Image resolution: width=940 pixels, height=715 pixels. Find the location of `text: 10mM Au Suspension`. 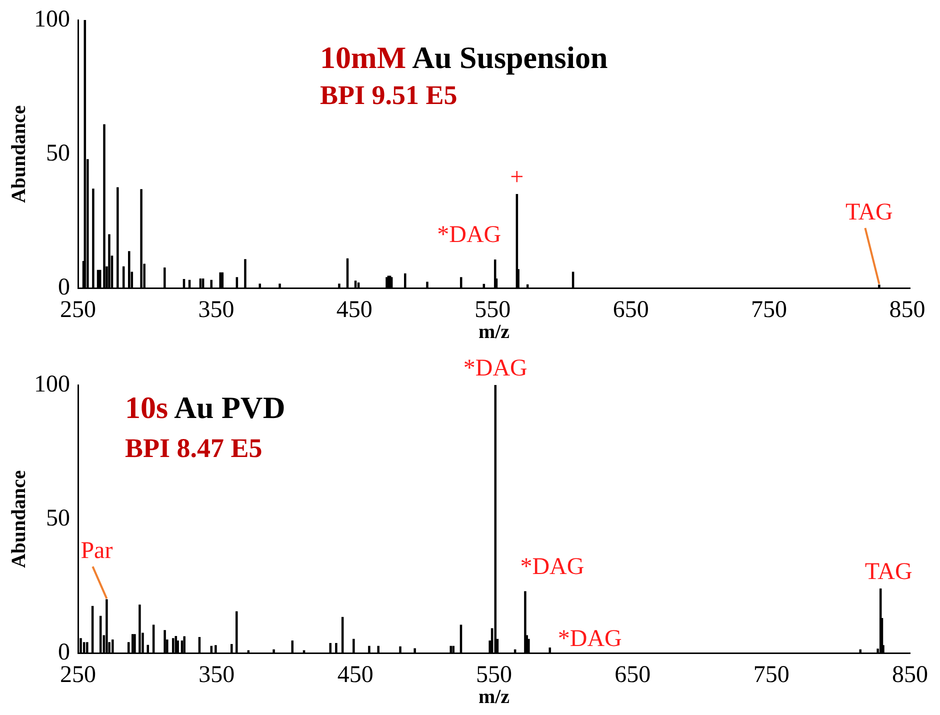

text: 10mM Au Suspension is located at coordinates (464, 57).